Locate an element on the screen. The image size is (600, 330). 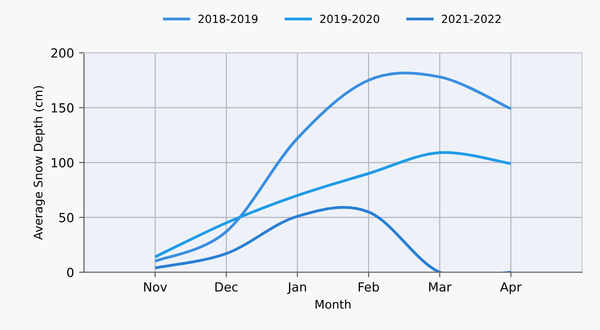
legend-label: 2018-2019 is located at coordinates (228, 19).